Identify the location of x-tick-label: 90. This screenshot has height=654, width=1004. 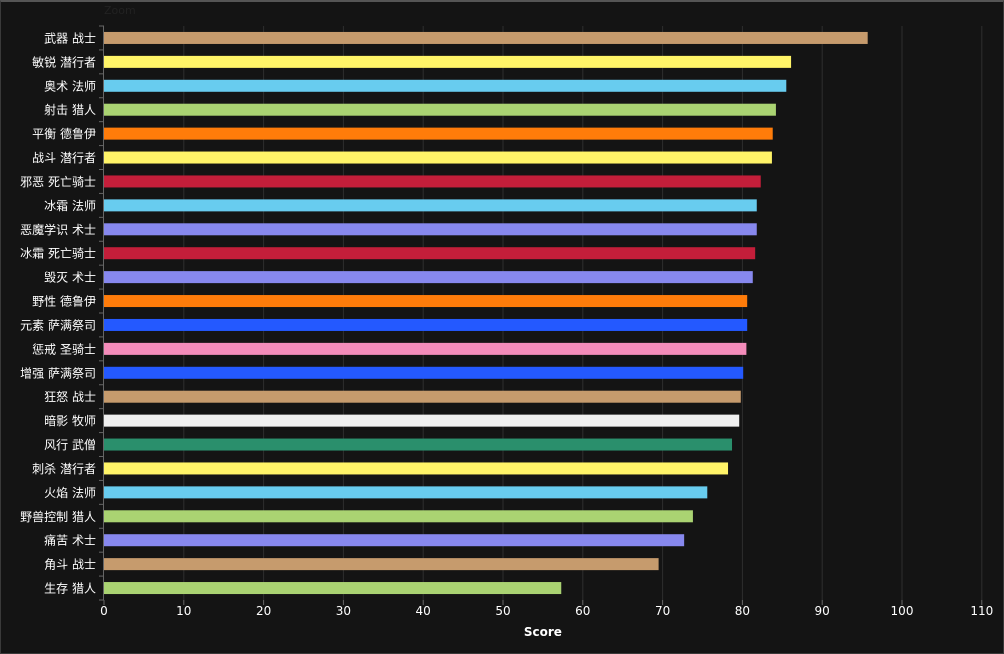
(822, 611).